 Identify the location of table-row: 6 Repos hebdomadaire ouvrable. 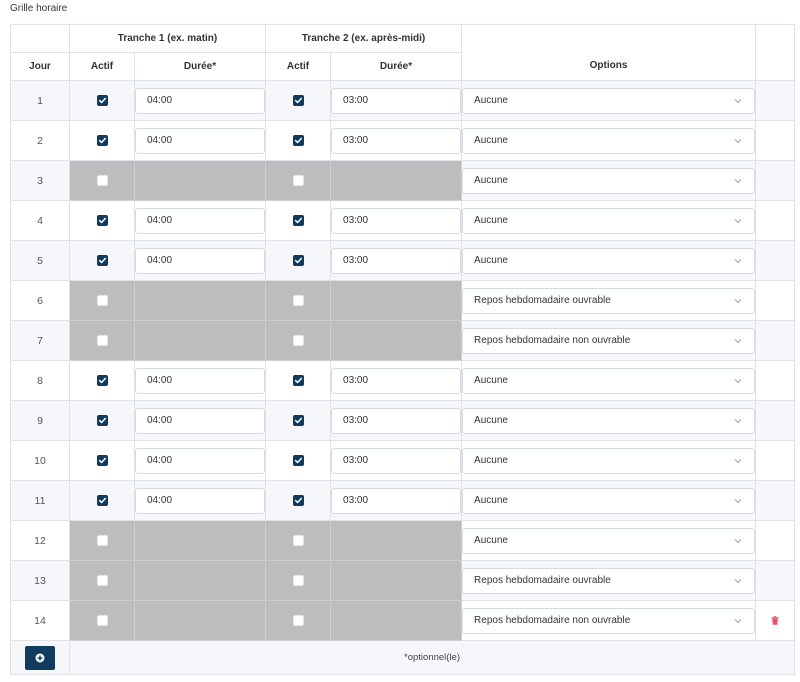
(403, 300).